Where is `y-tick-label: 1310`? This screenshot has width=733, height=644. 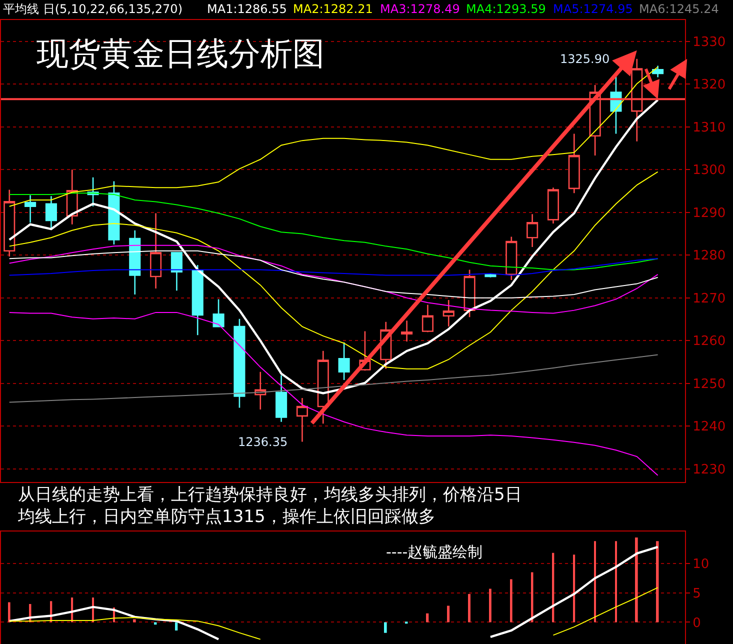
y-tick-label: 1310 is located at coordinates (709, 128).